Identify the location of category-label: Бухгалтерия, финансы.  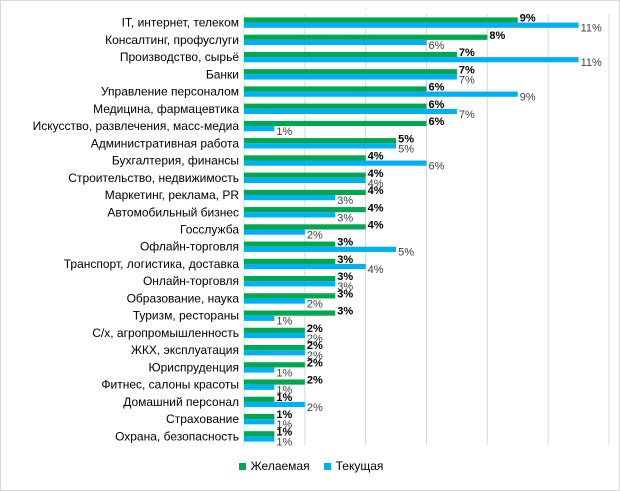
(175, 161).